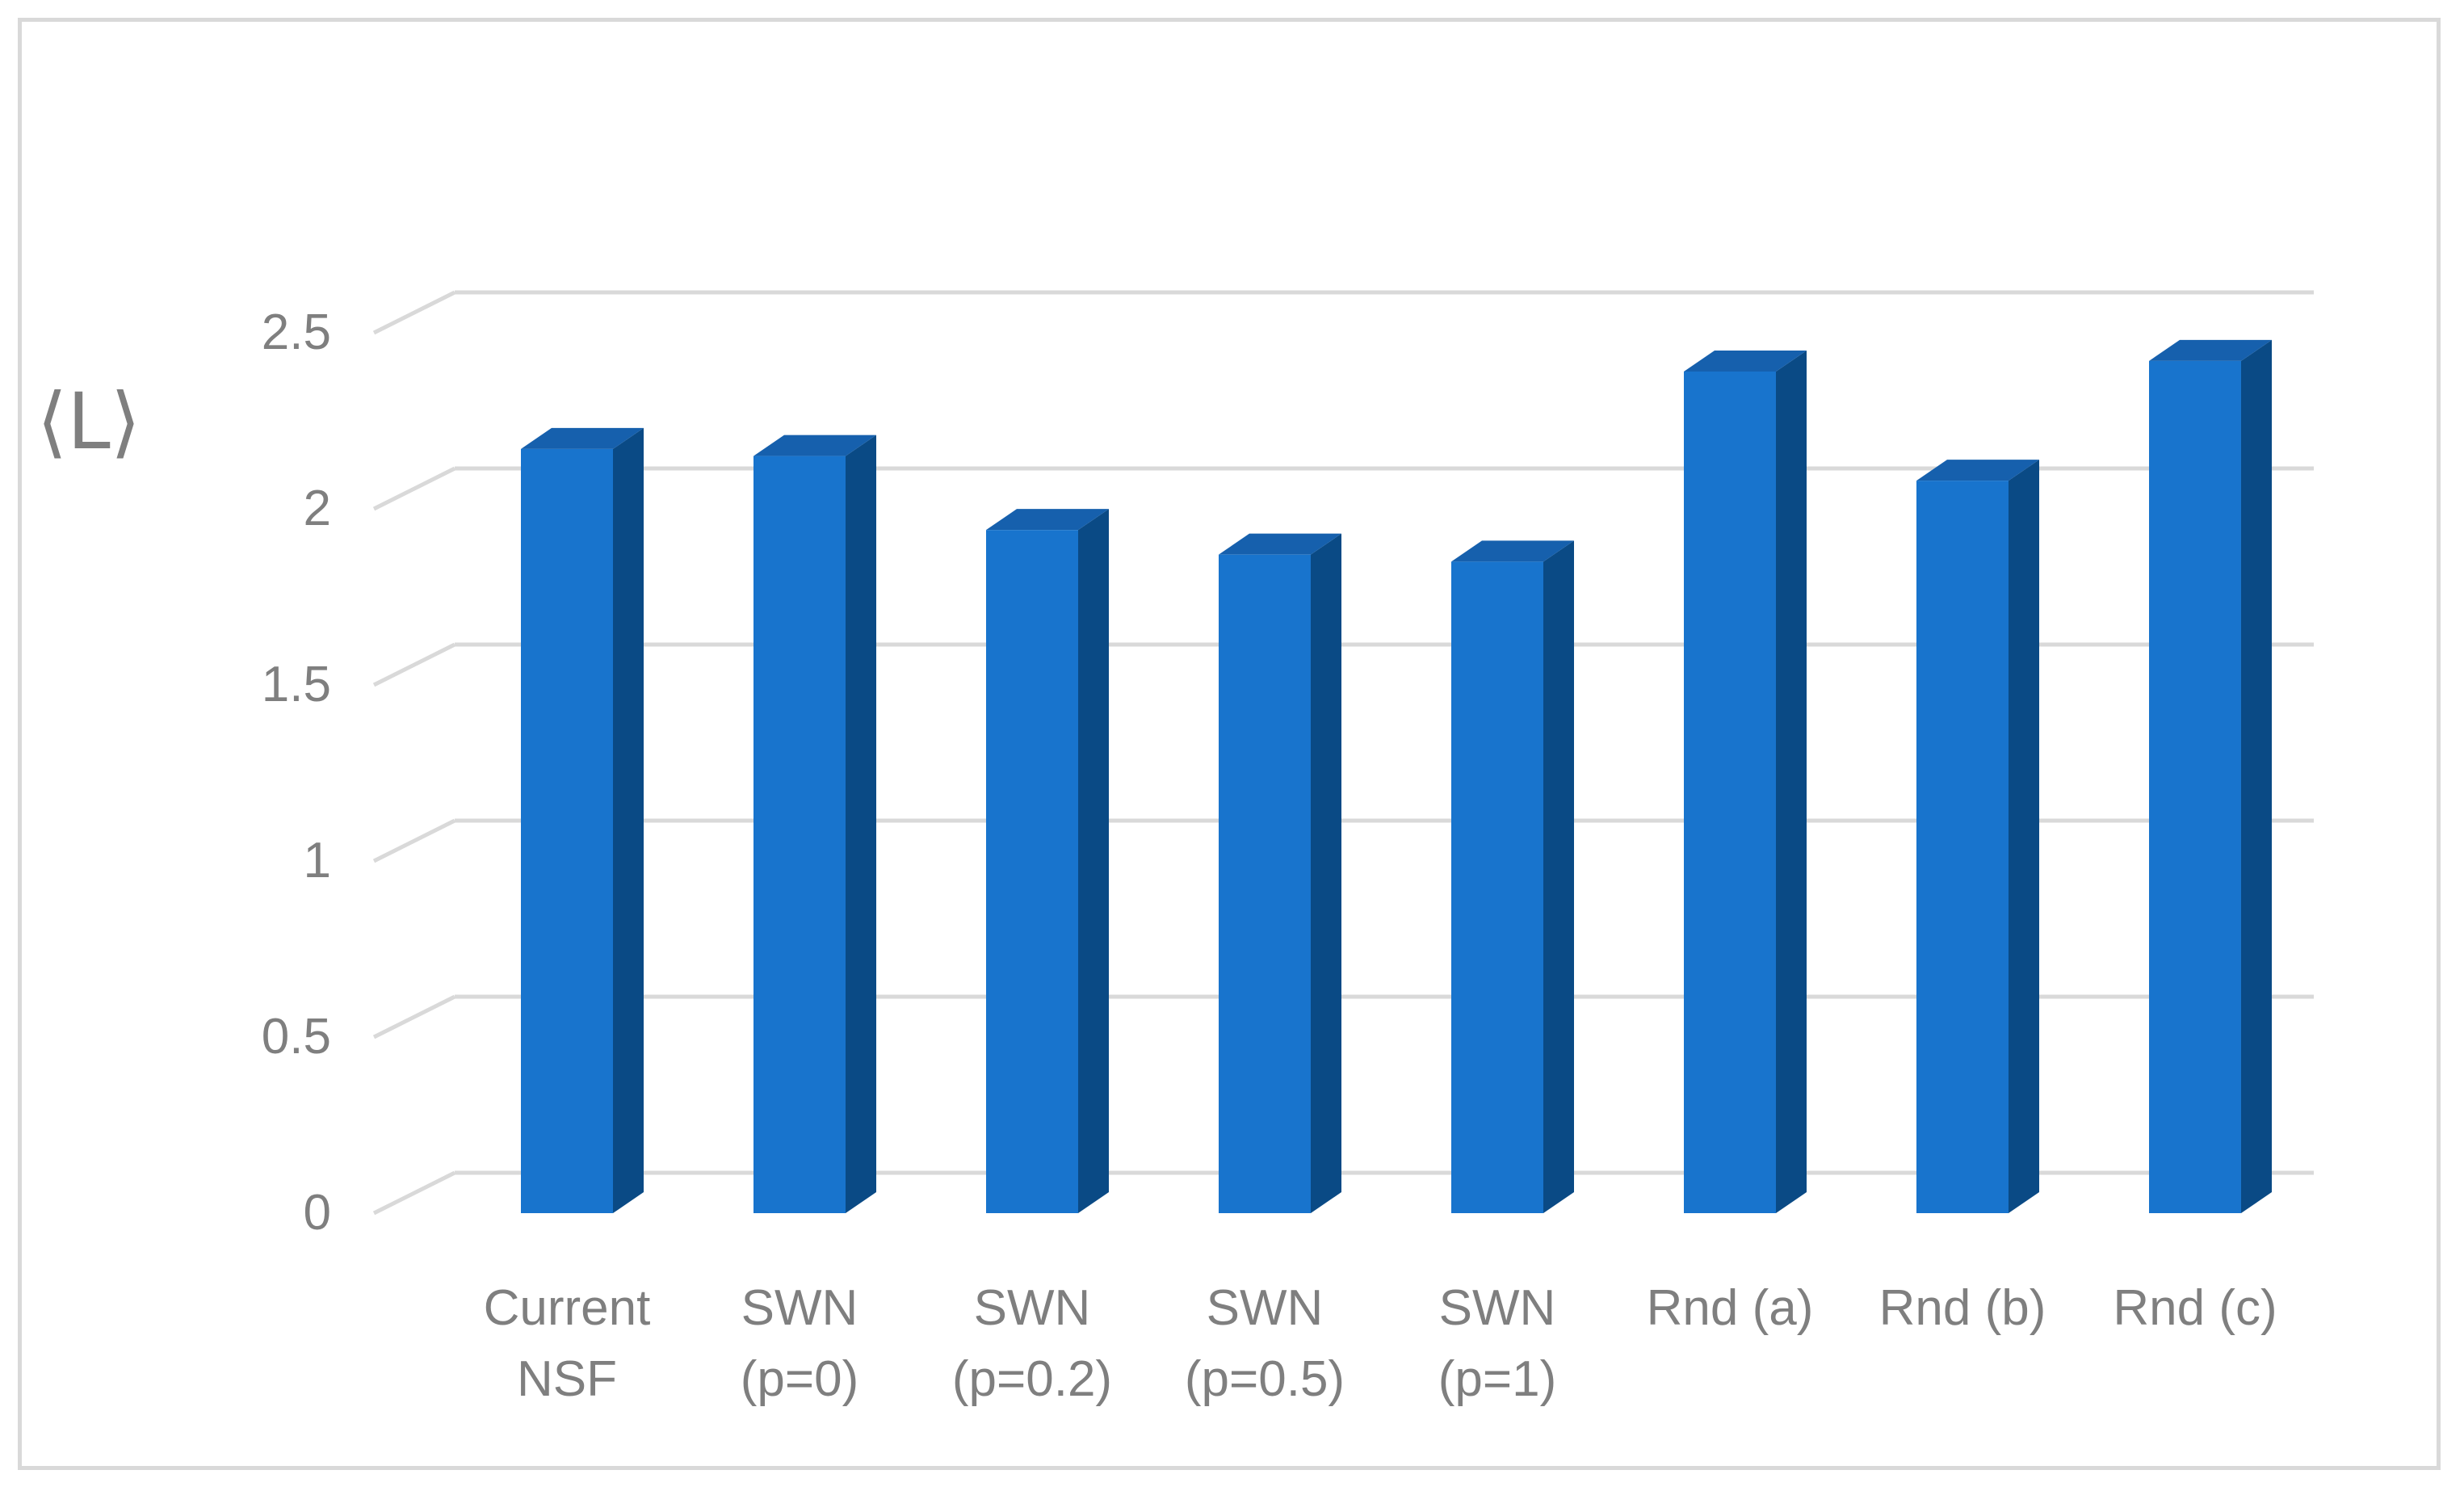 This screenshot has width=2464, height=1491. I want to click on y-tick-label: 0.5, so click(296, 1037).